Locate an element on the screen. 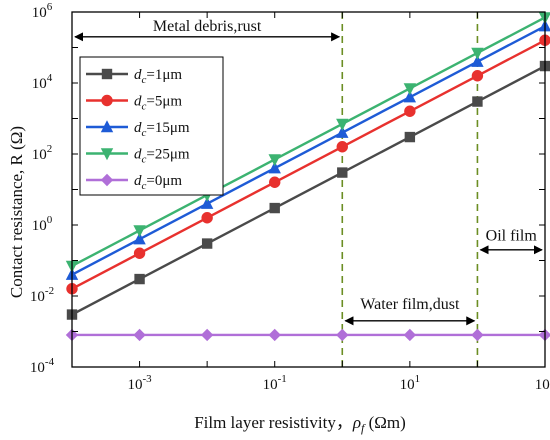  legend-label: dc=25μm is located at coordinates (162, 156).